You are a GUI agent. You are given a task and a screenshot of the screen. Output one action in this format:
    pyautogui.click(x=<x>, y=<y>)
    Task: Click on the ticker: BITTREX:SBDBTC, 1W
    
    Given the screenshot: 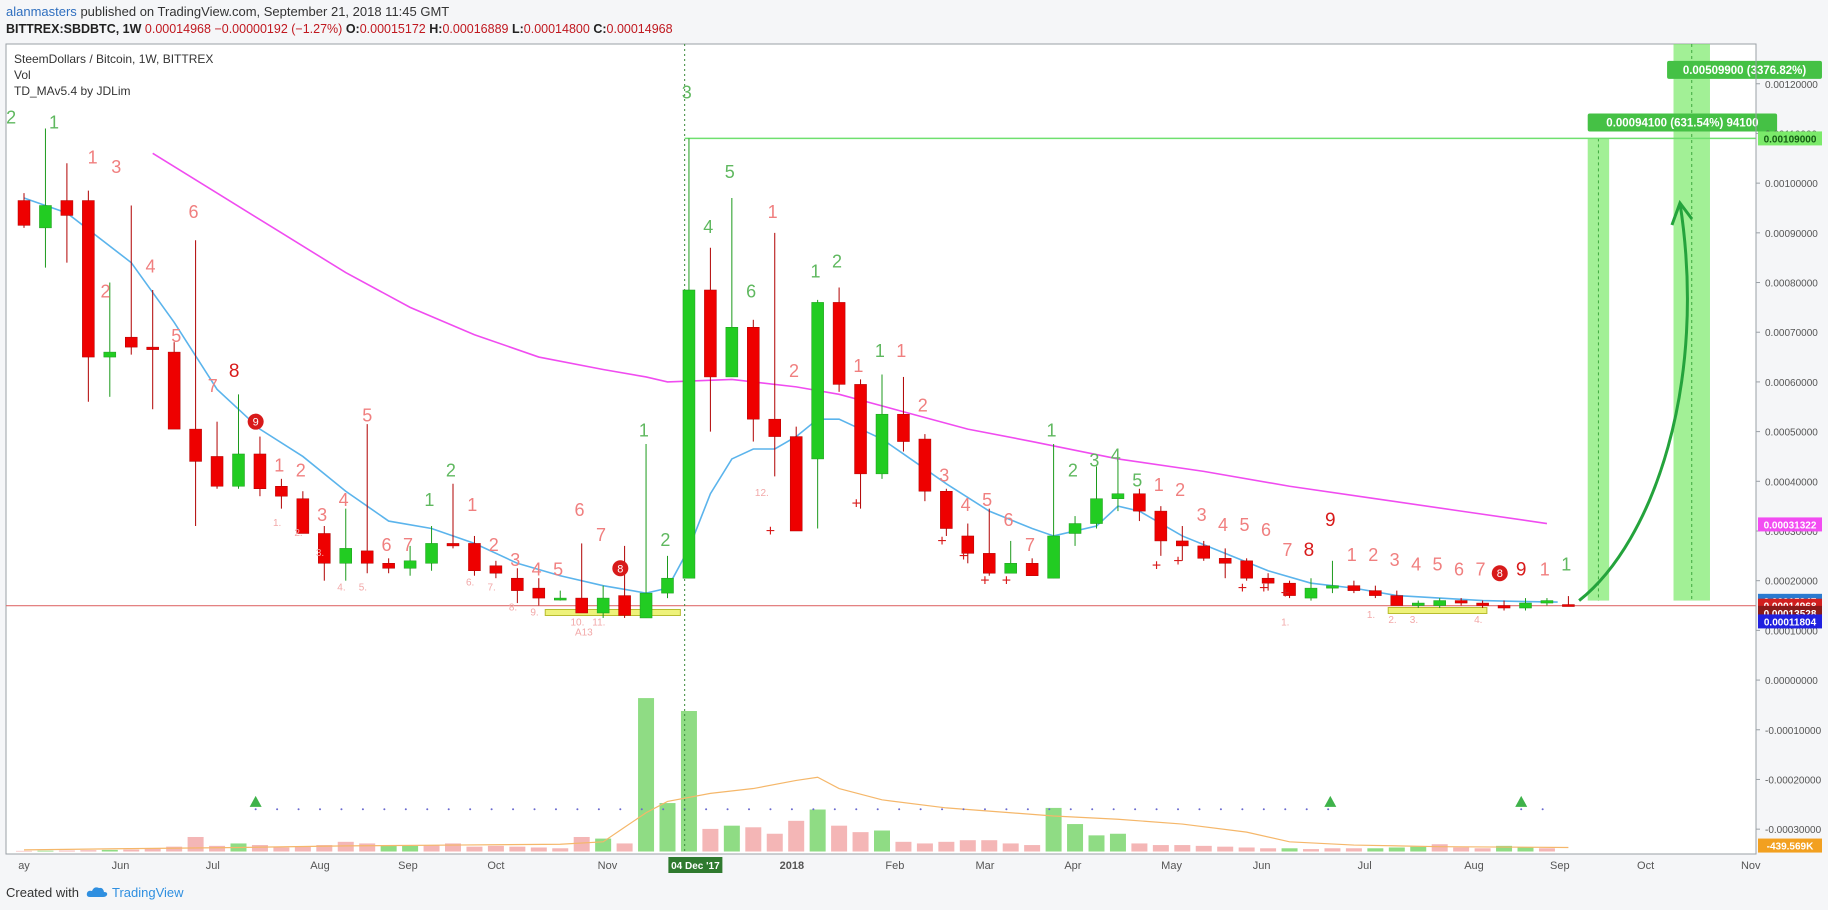 What is the action you would take?
    pyautogui.click(x=74, y=29)
    